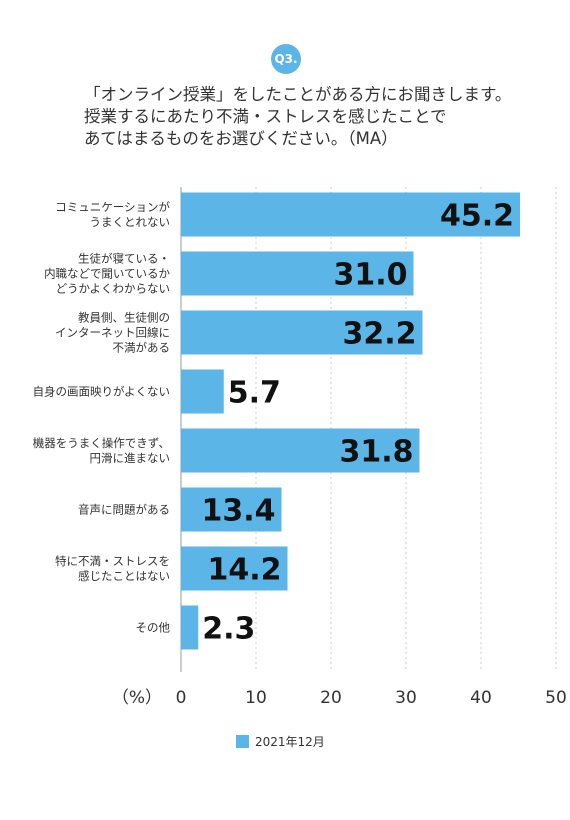  What do you see at coordinates (142, 348) in the screenshot?
I see `category-label: 不満がある` at bounding box center [142, 348].